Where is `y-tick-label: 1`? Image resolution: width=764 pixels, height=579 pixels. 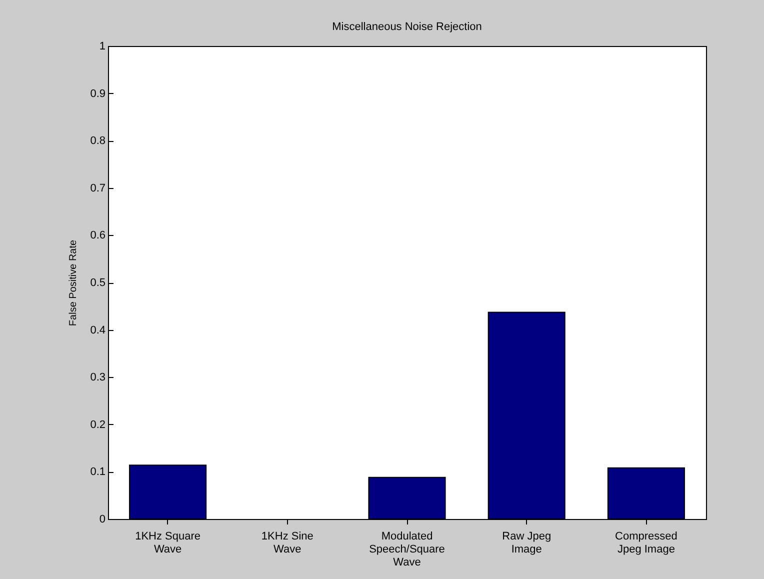
y-tick-label: 1 is located at coordinates (102, 46).